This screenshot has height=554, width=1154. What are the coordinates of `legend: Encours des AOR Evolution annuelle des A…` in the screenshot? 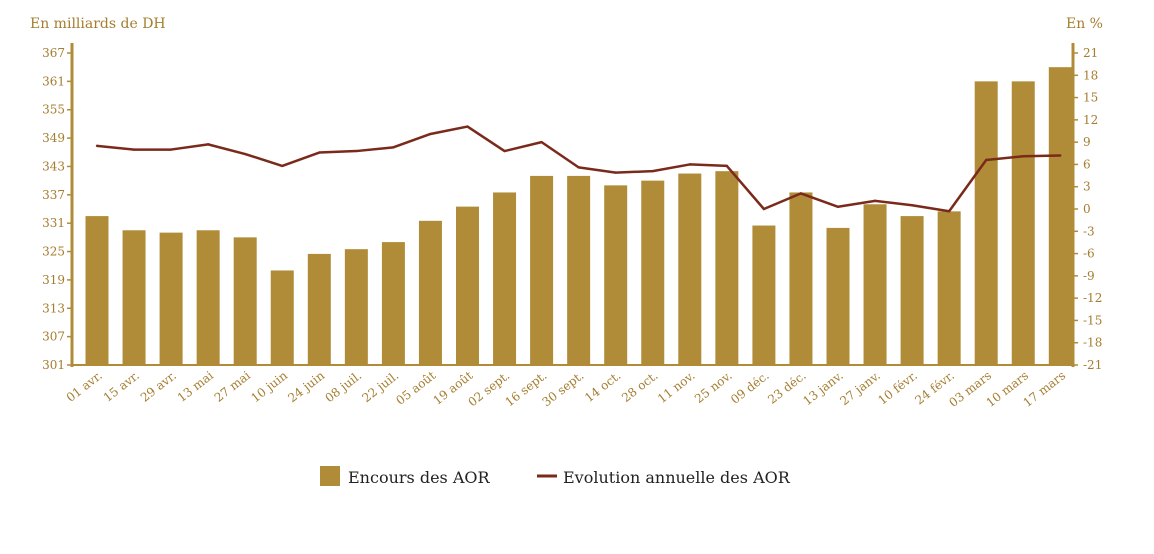 It's located at (555, 476).